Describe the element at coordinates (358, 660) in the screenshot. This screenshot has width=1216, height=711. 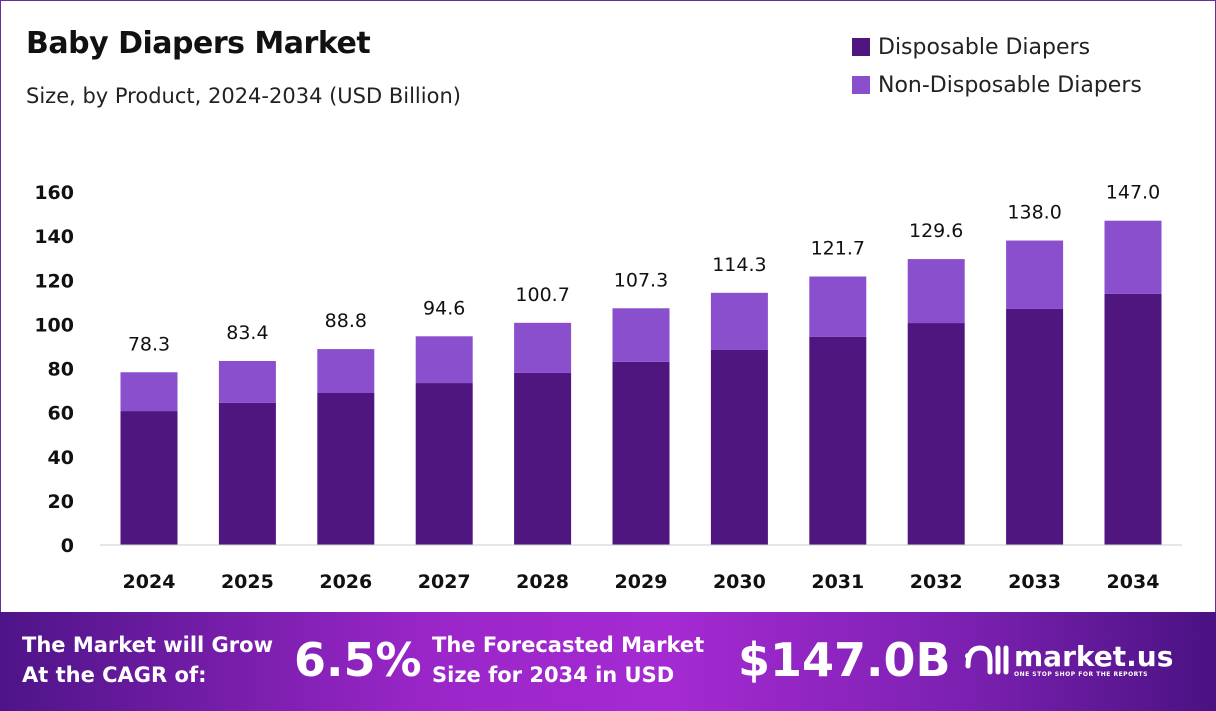
I see `cagr-value: 6.5%` at that location.